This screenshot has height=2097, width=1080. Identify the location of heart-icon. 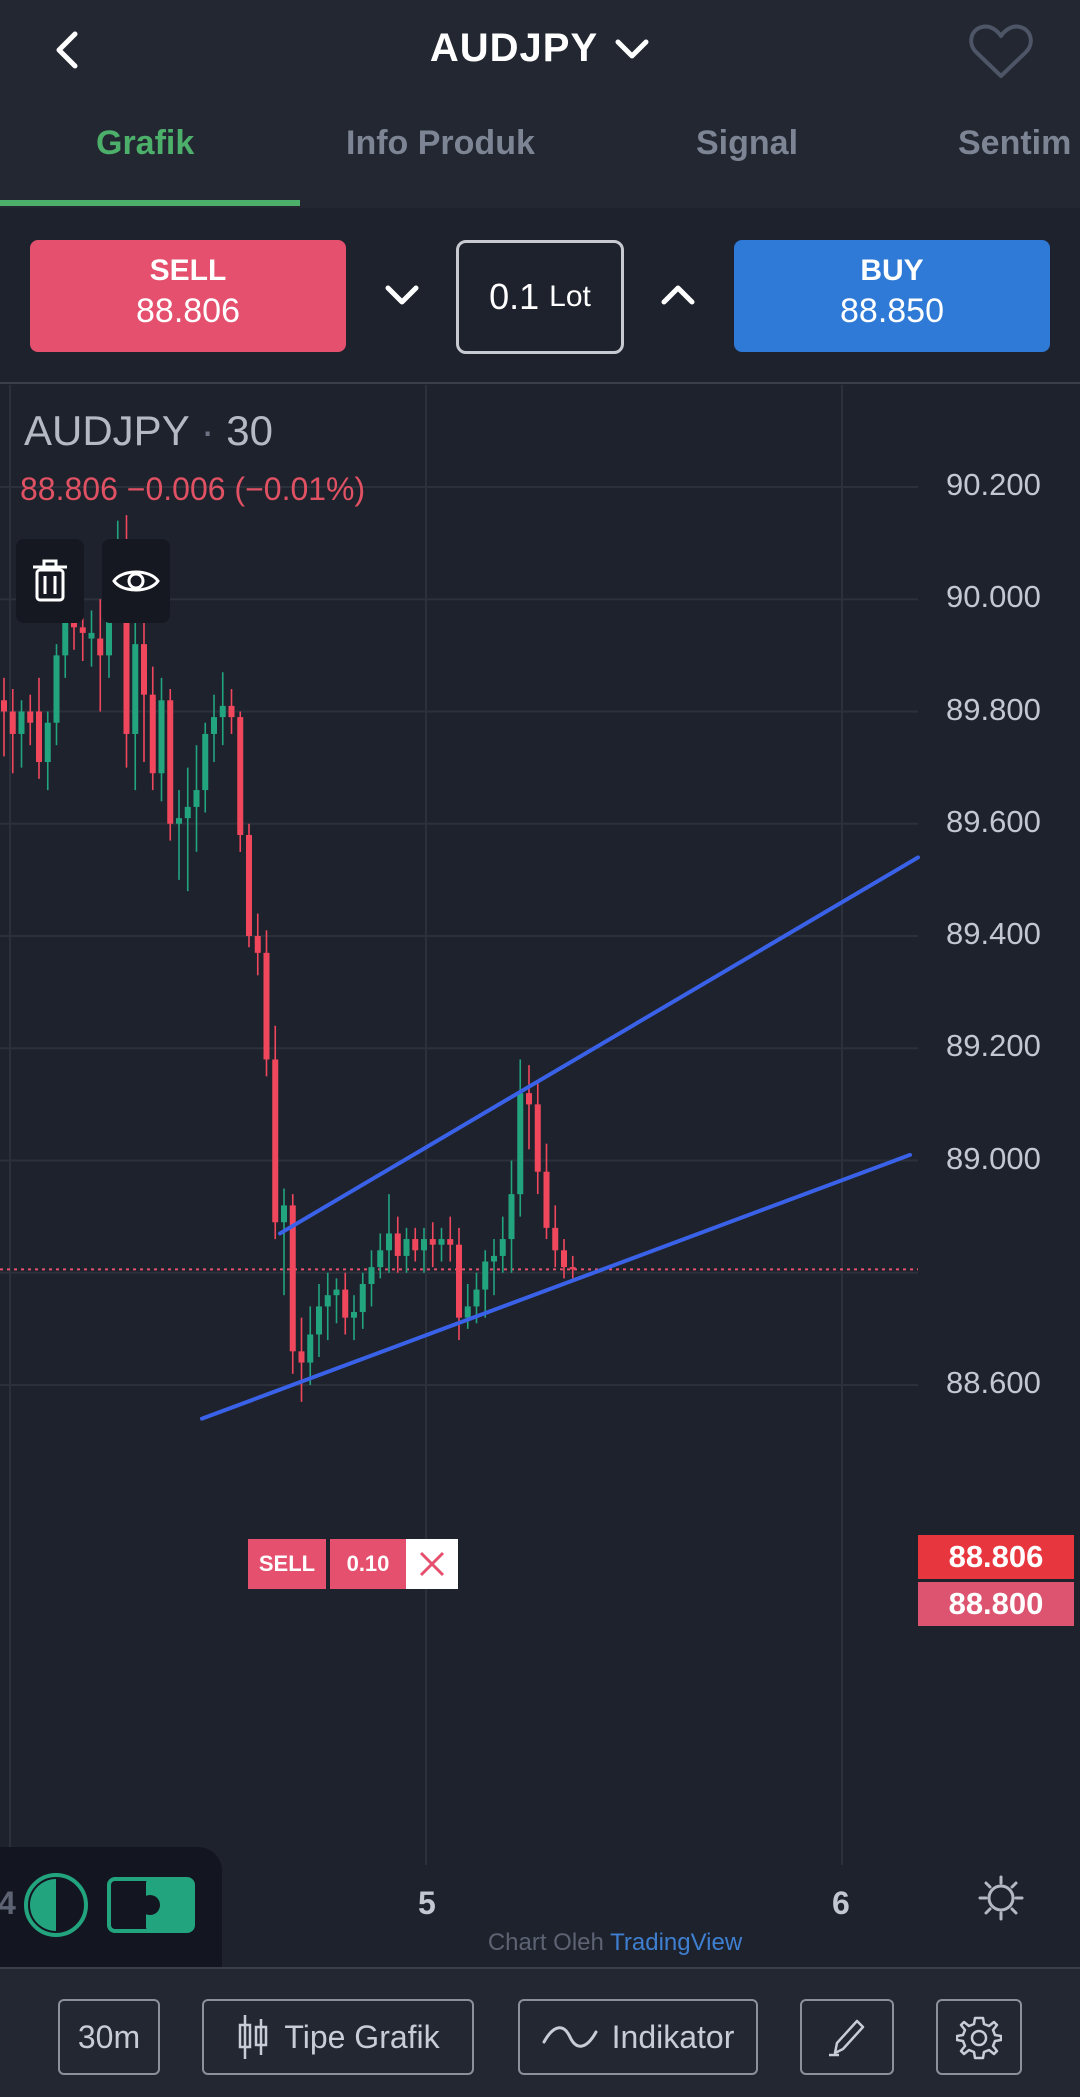
(1001, 52).